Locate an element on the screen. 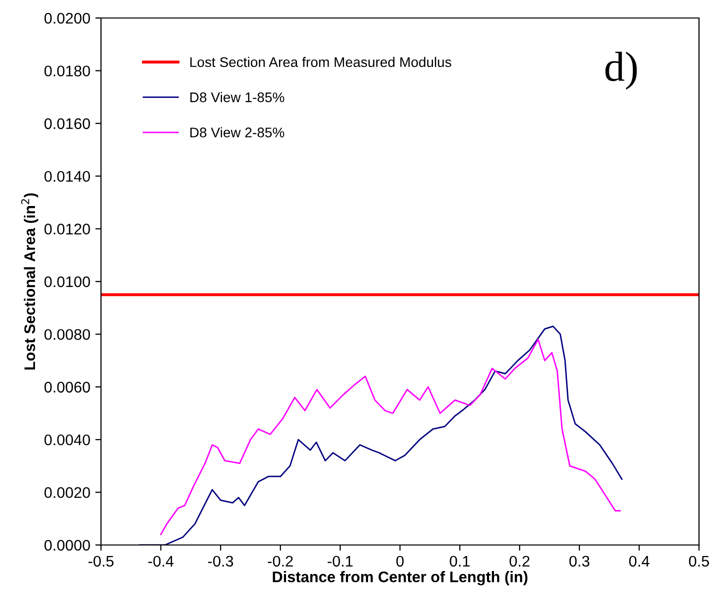  x-tick-label: 0.5 is located at coordinates (698, 561).